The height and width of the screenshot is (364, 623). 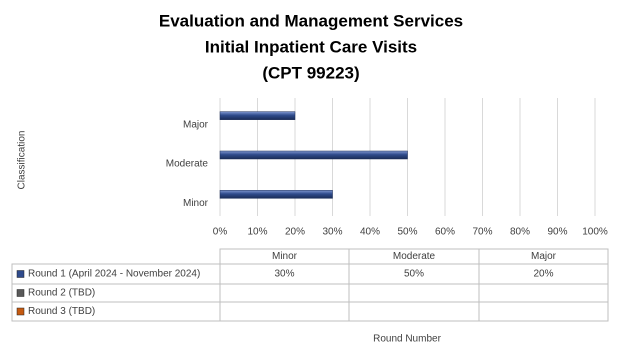 What do you see at coordinates (311, 20) in the screenshot?
I see `chart-title: Evaluation and Management Services` at bounding box center [311, 20].